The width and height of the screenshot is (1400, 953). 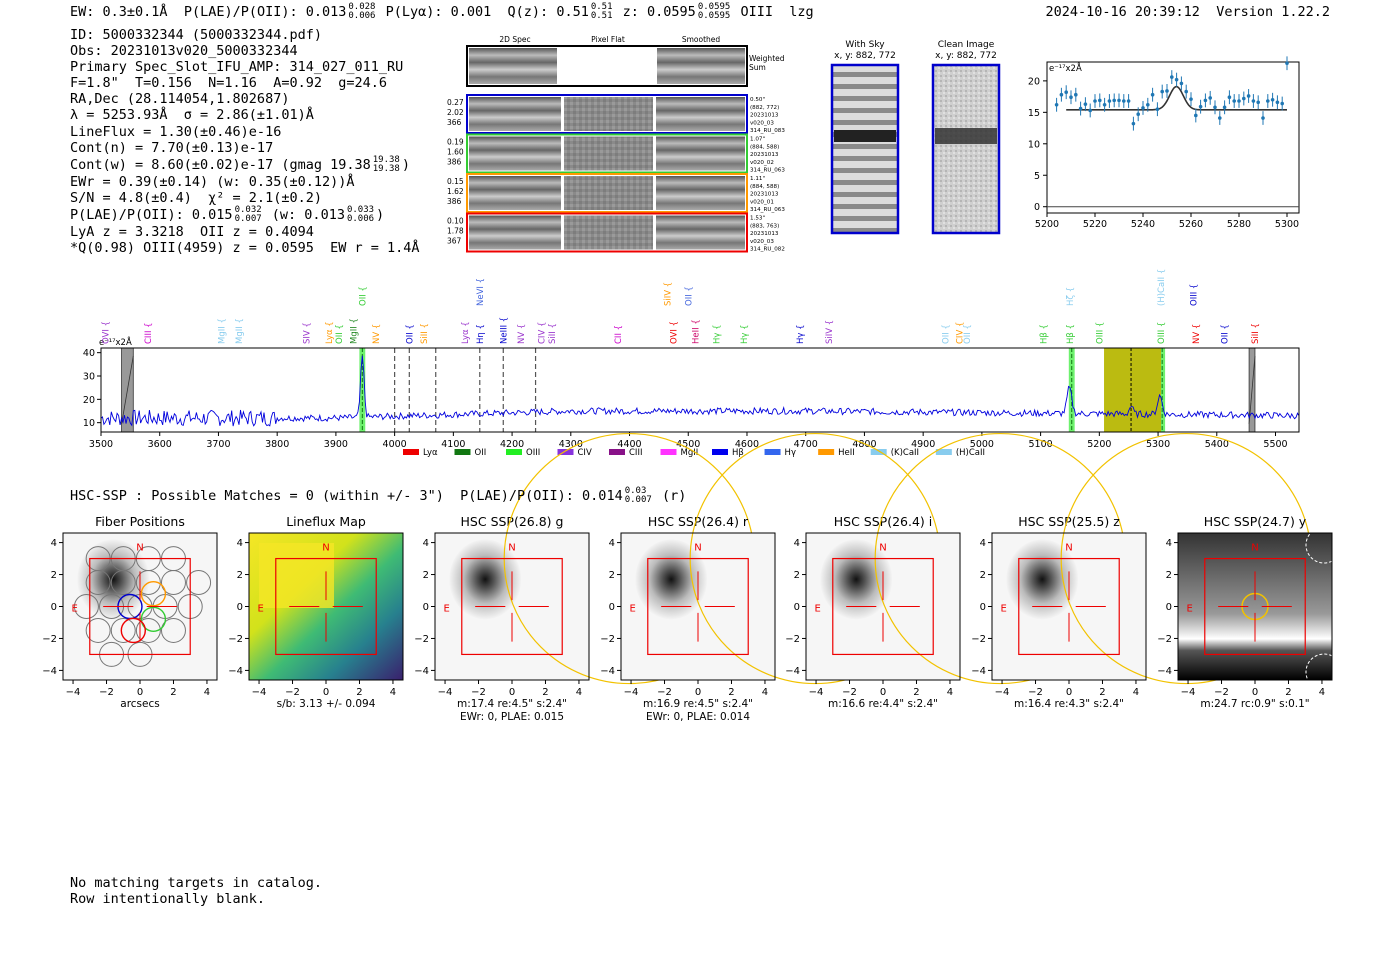 I want to click on zoom-axes-frame, so click(x=1173, y=137).